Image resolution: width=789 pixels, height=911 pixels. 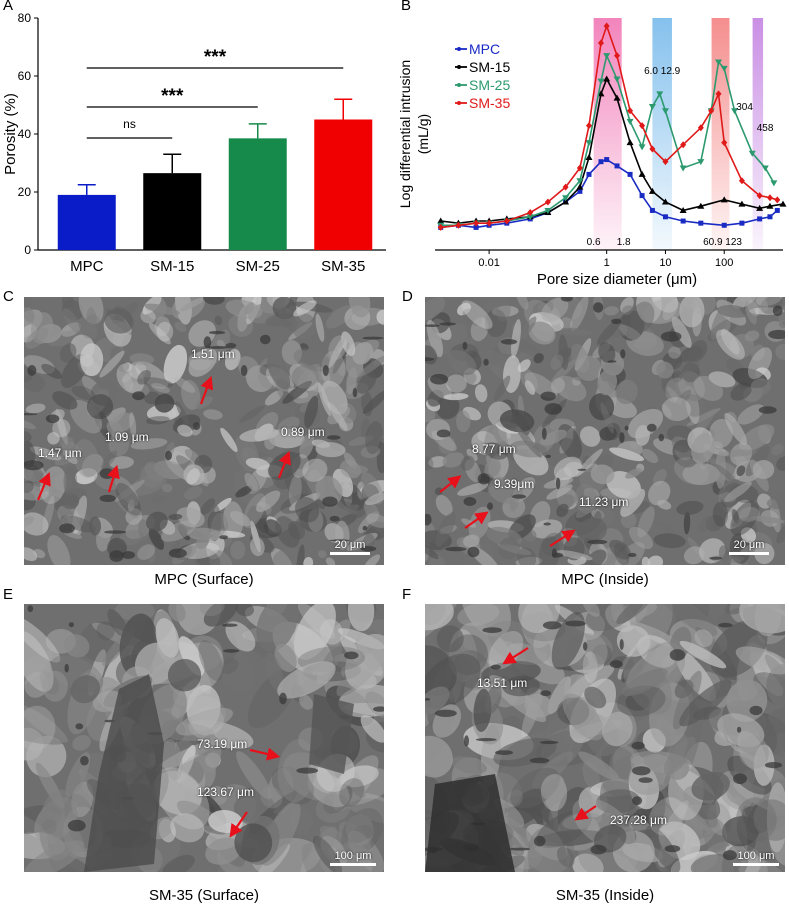 What do you see at coordinates (756, 858) in the screenshot?
I see `scale-bar: 100 μm` at bounding box center [756, 858].